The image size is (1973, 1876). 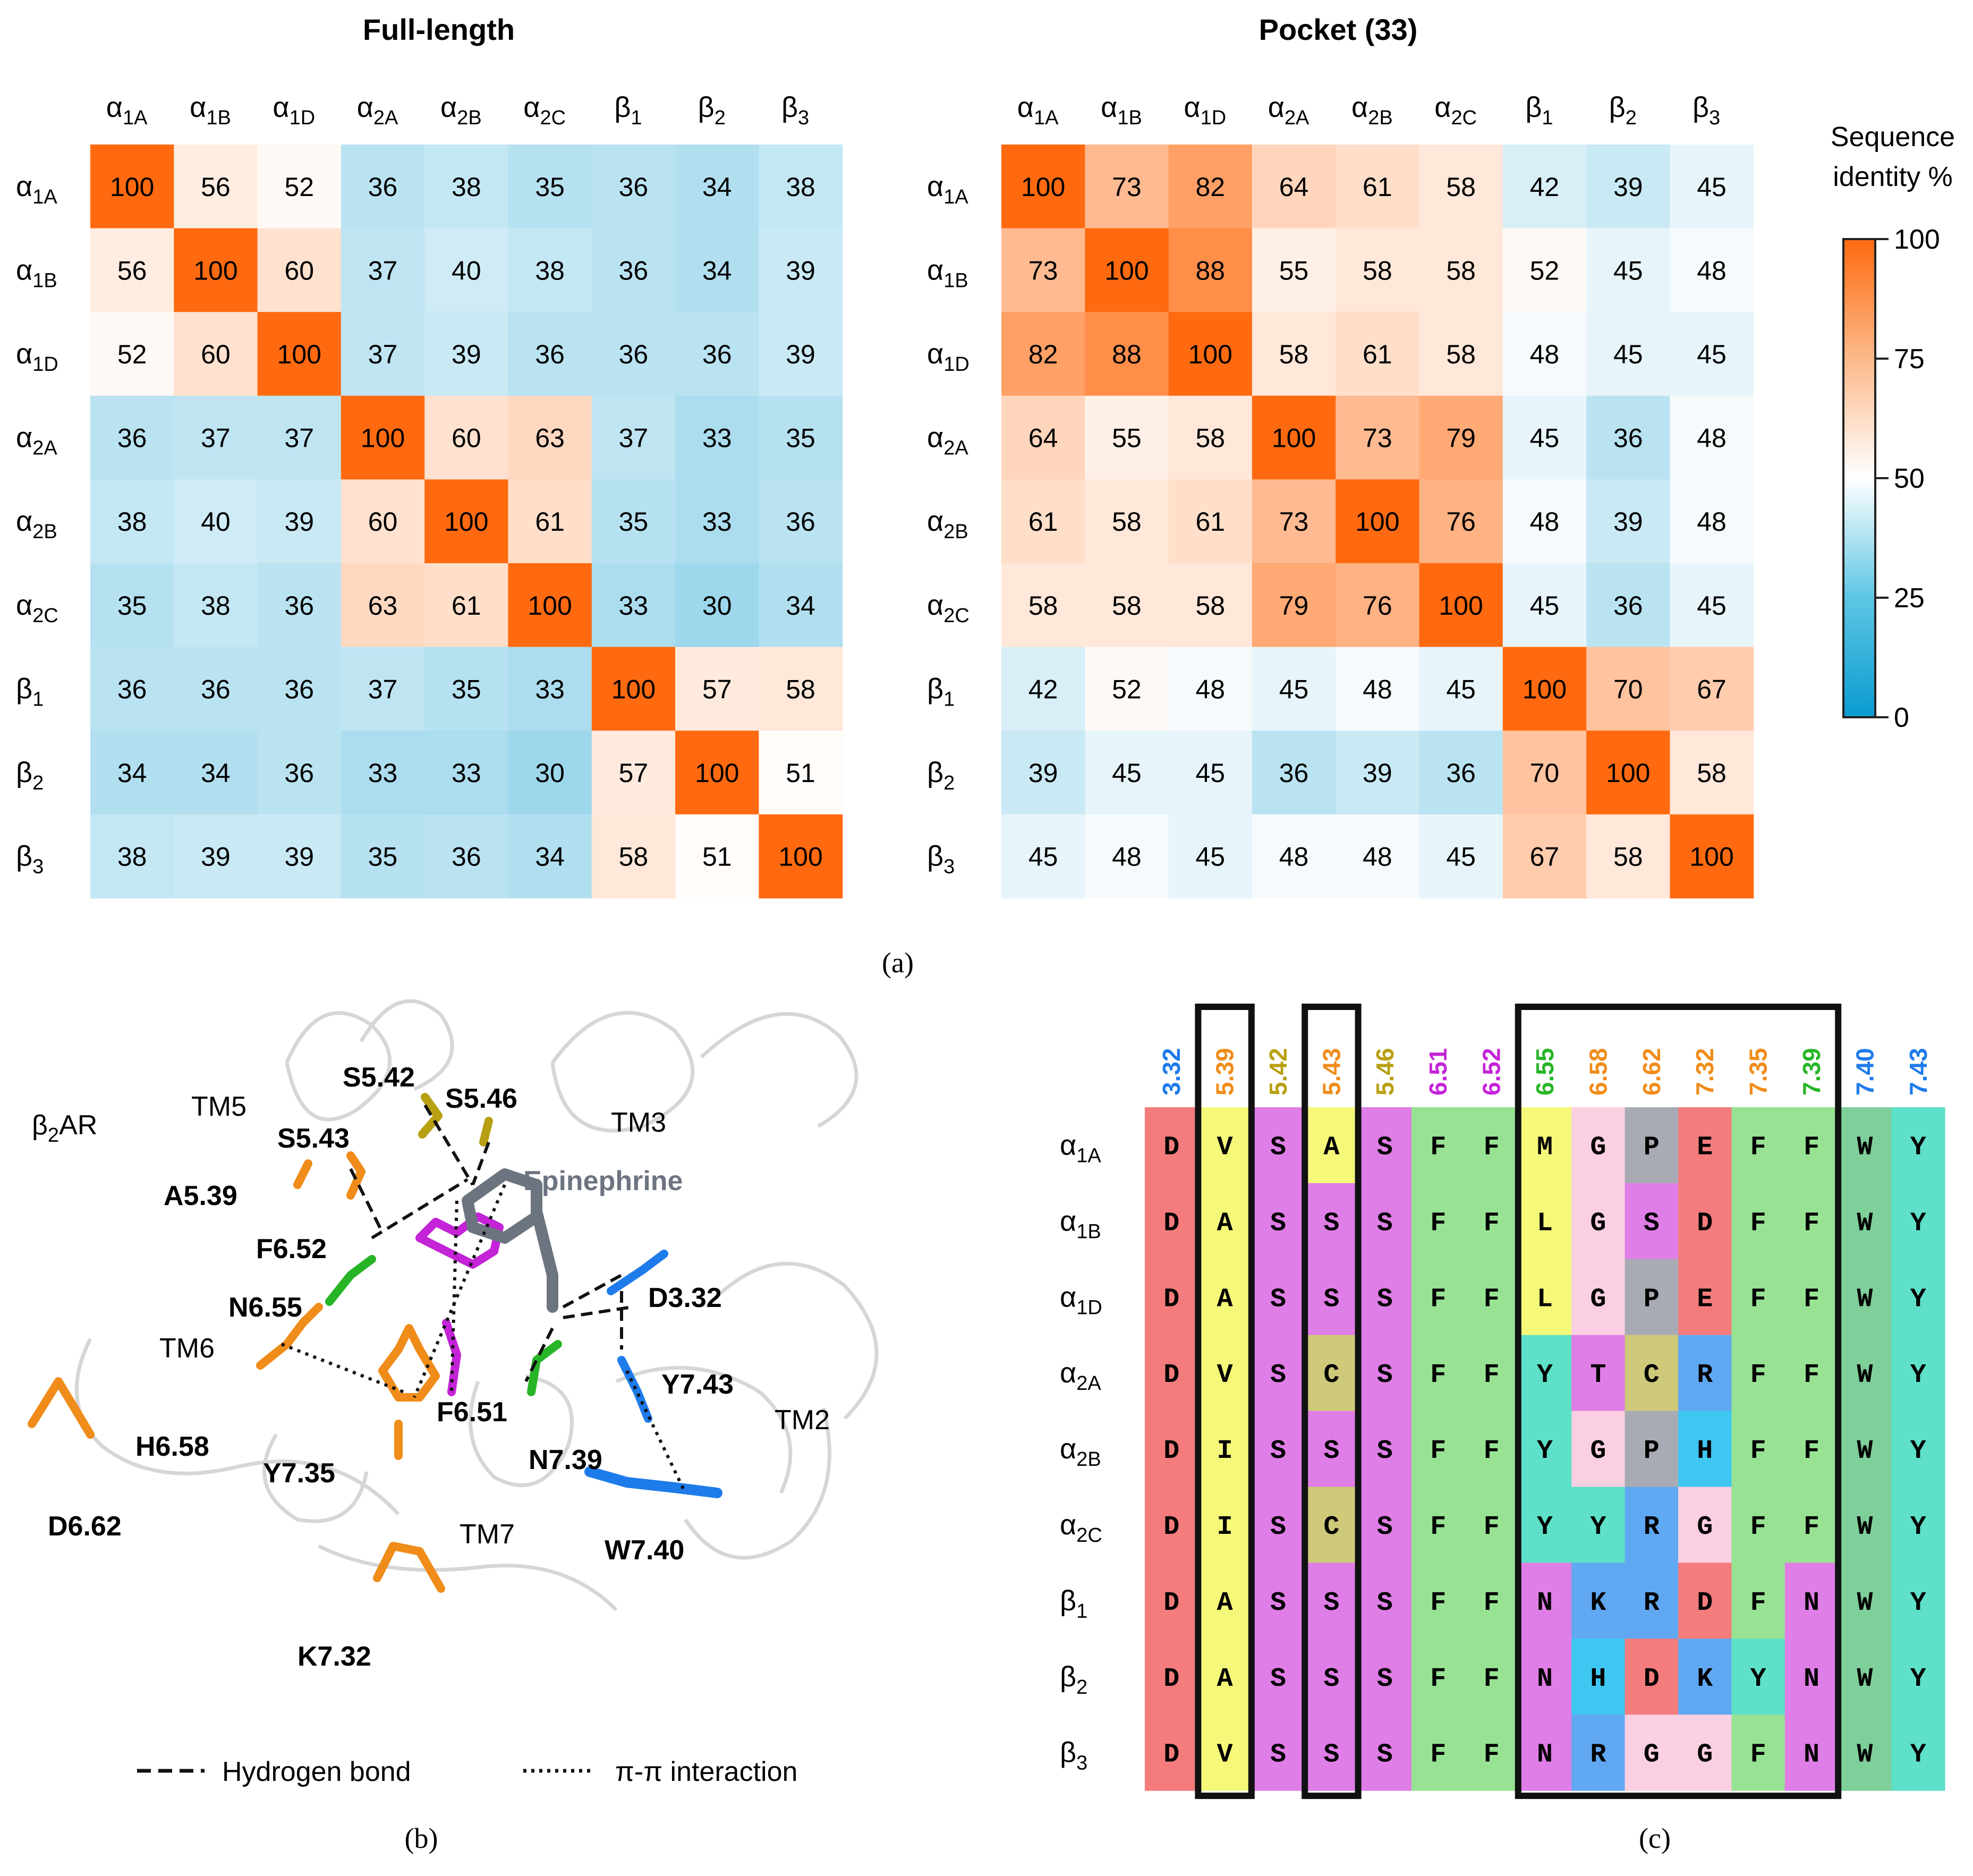 I want to click on heatmap-cell-value: 61, so click(x=1043, y=522).